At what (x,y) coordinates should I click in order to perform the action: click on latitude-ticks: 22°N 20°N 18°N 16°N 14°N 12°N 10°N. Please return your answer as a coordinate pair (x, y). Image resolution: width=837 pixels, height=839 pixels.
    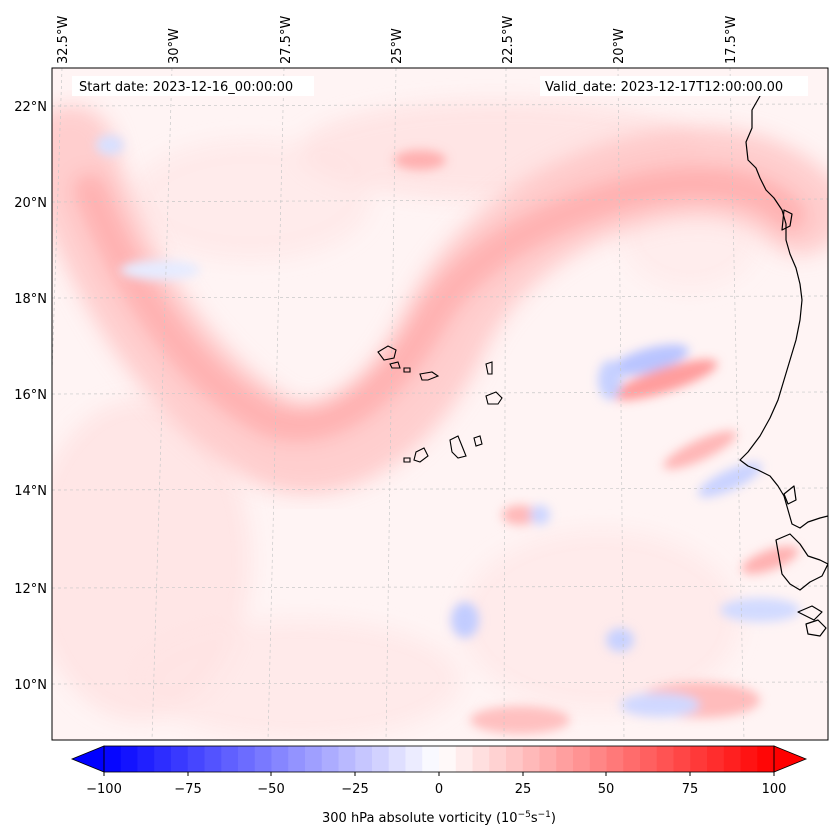
    Looking at the image, I should click on (30, 396).